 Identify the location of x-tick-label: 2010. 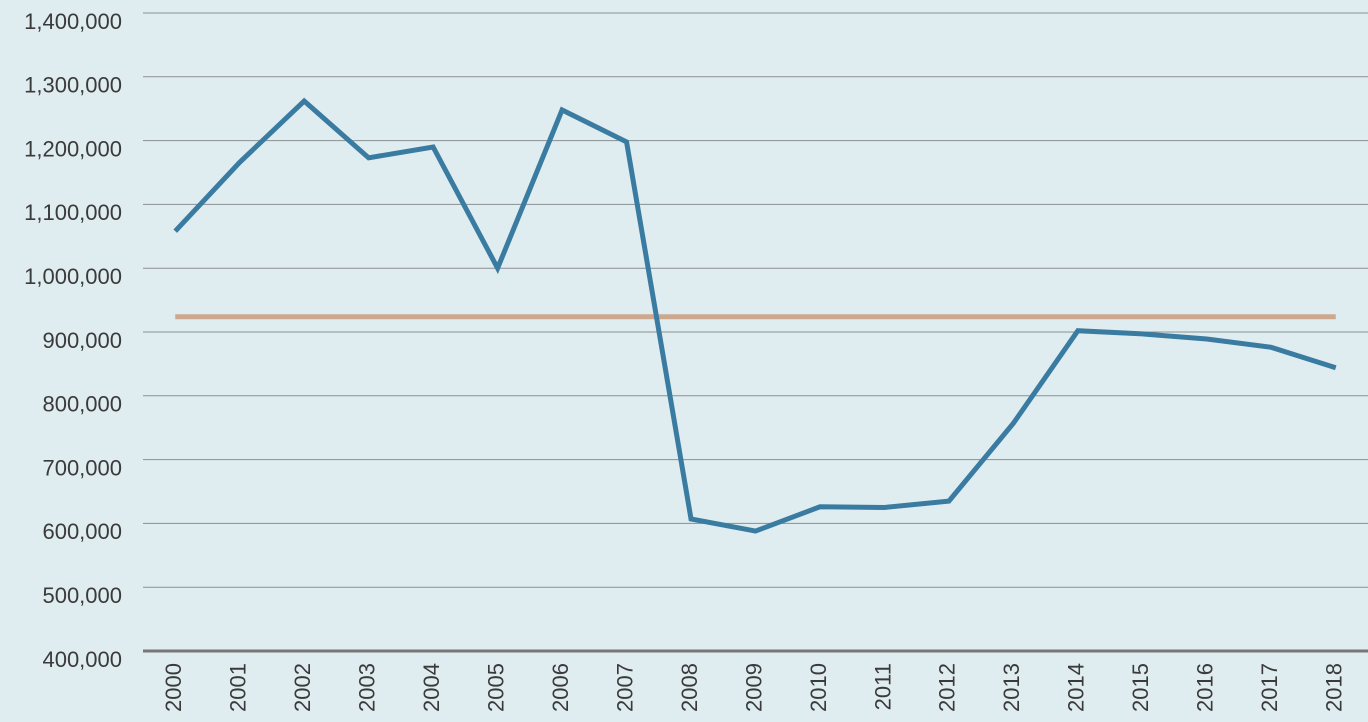
(818, 687).